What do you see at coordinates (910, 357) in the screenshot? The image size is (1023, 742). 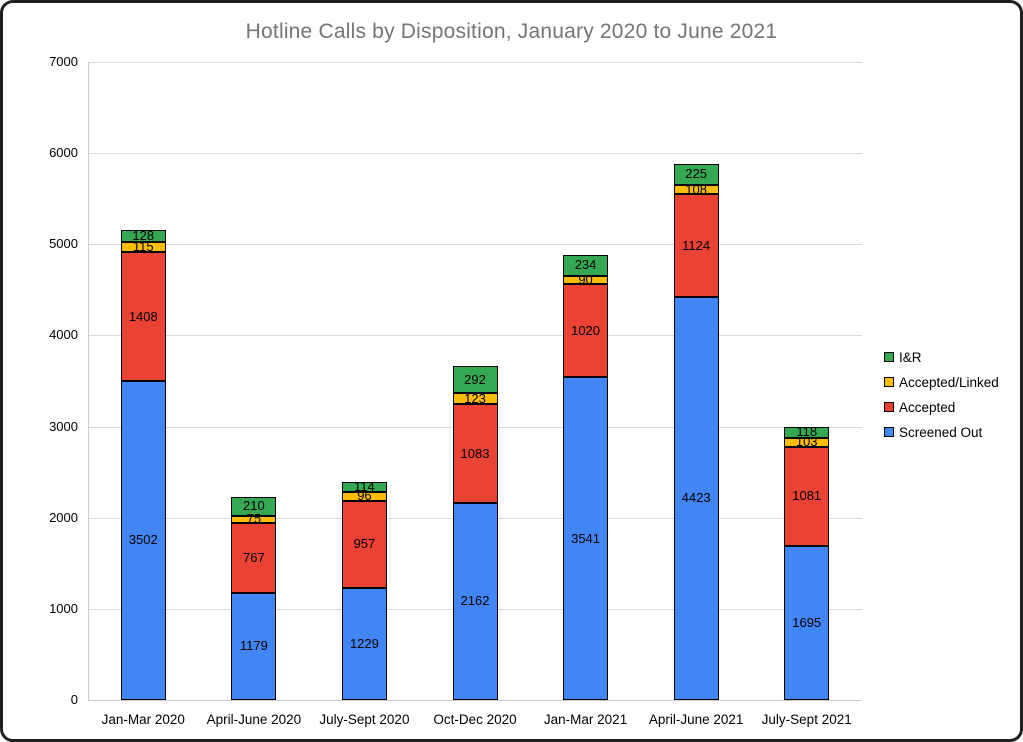 I see `legend-label: I&R` at bounding box center [910, 357].